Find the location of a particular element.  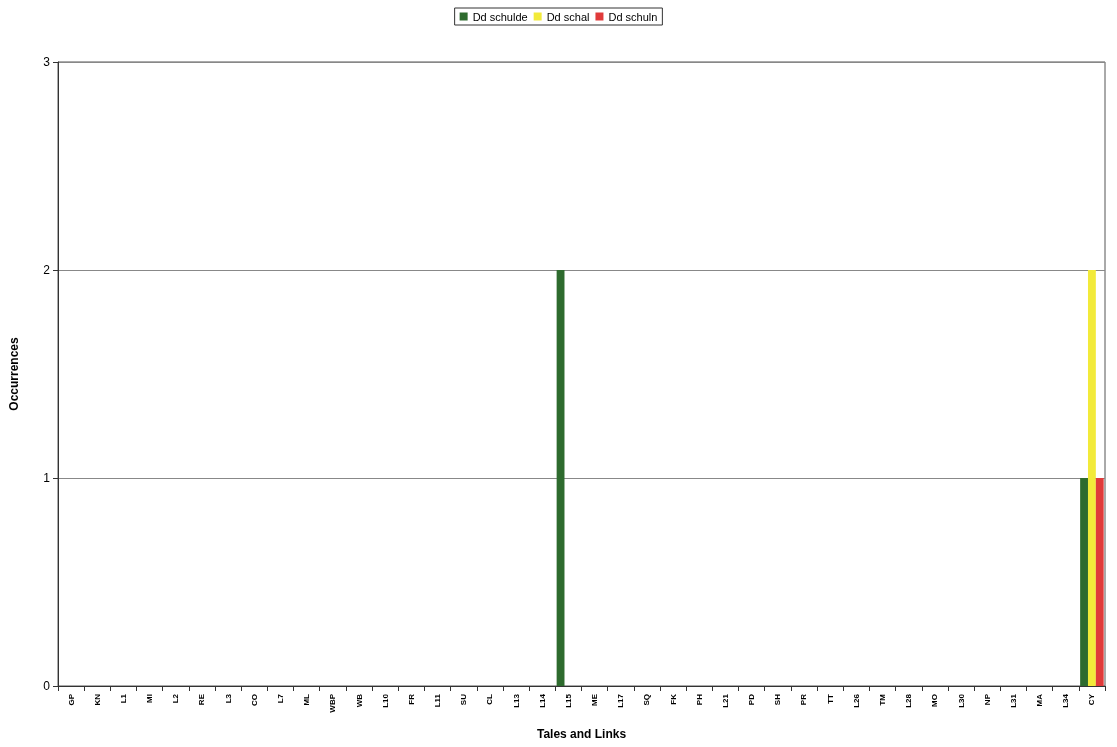

x-tick-label: CY is located at coordinates (1092, 699).